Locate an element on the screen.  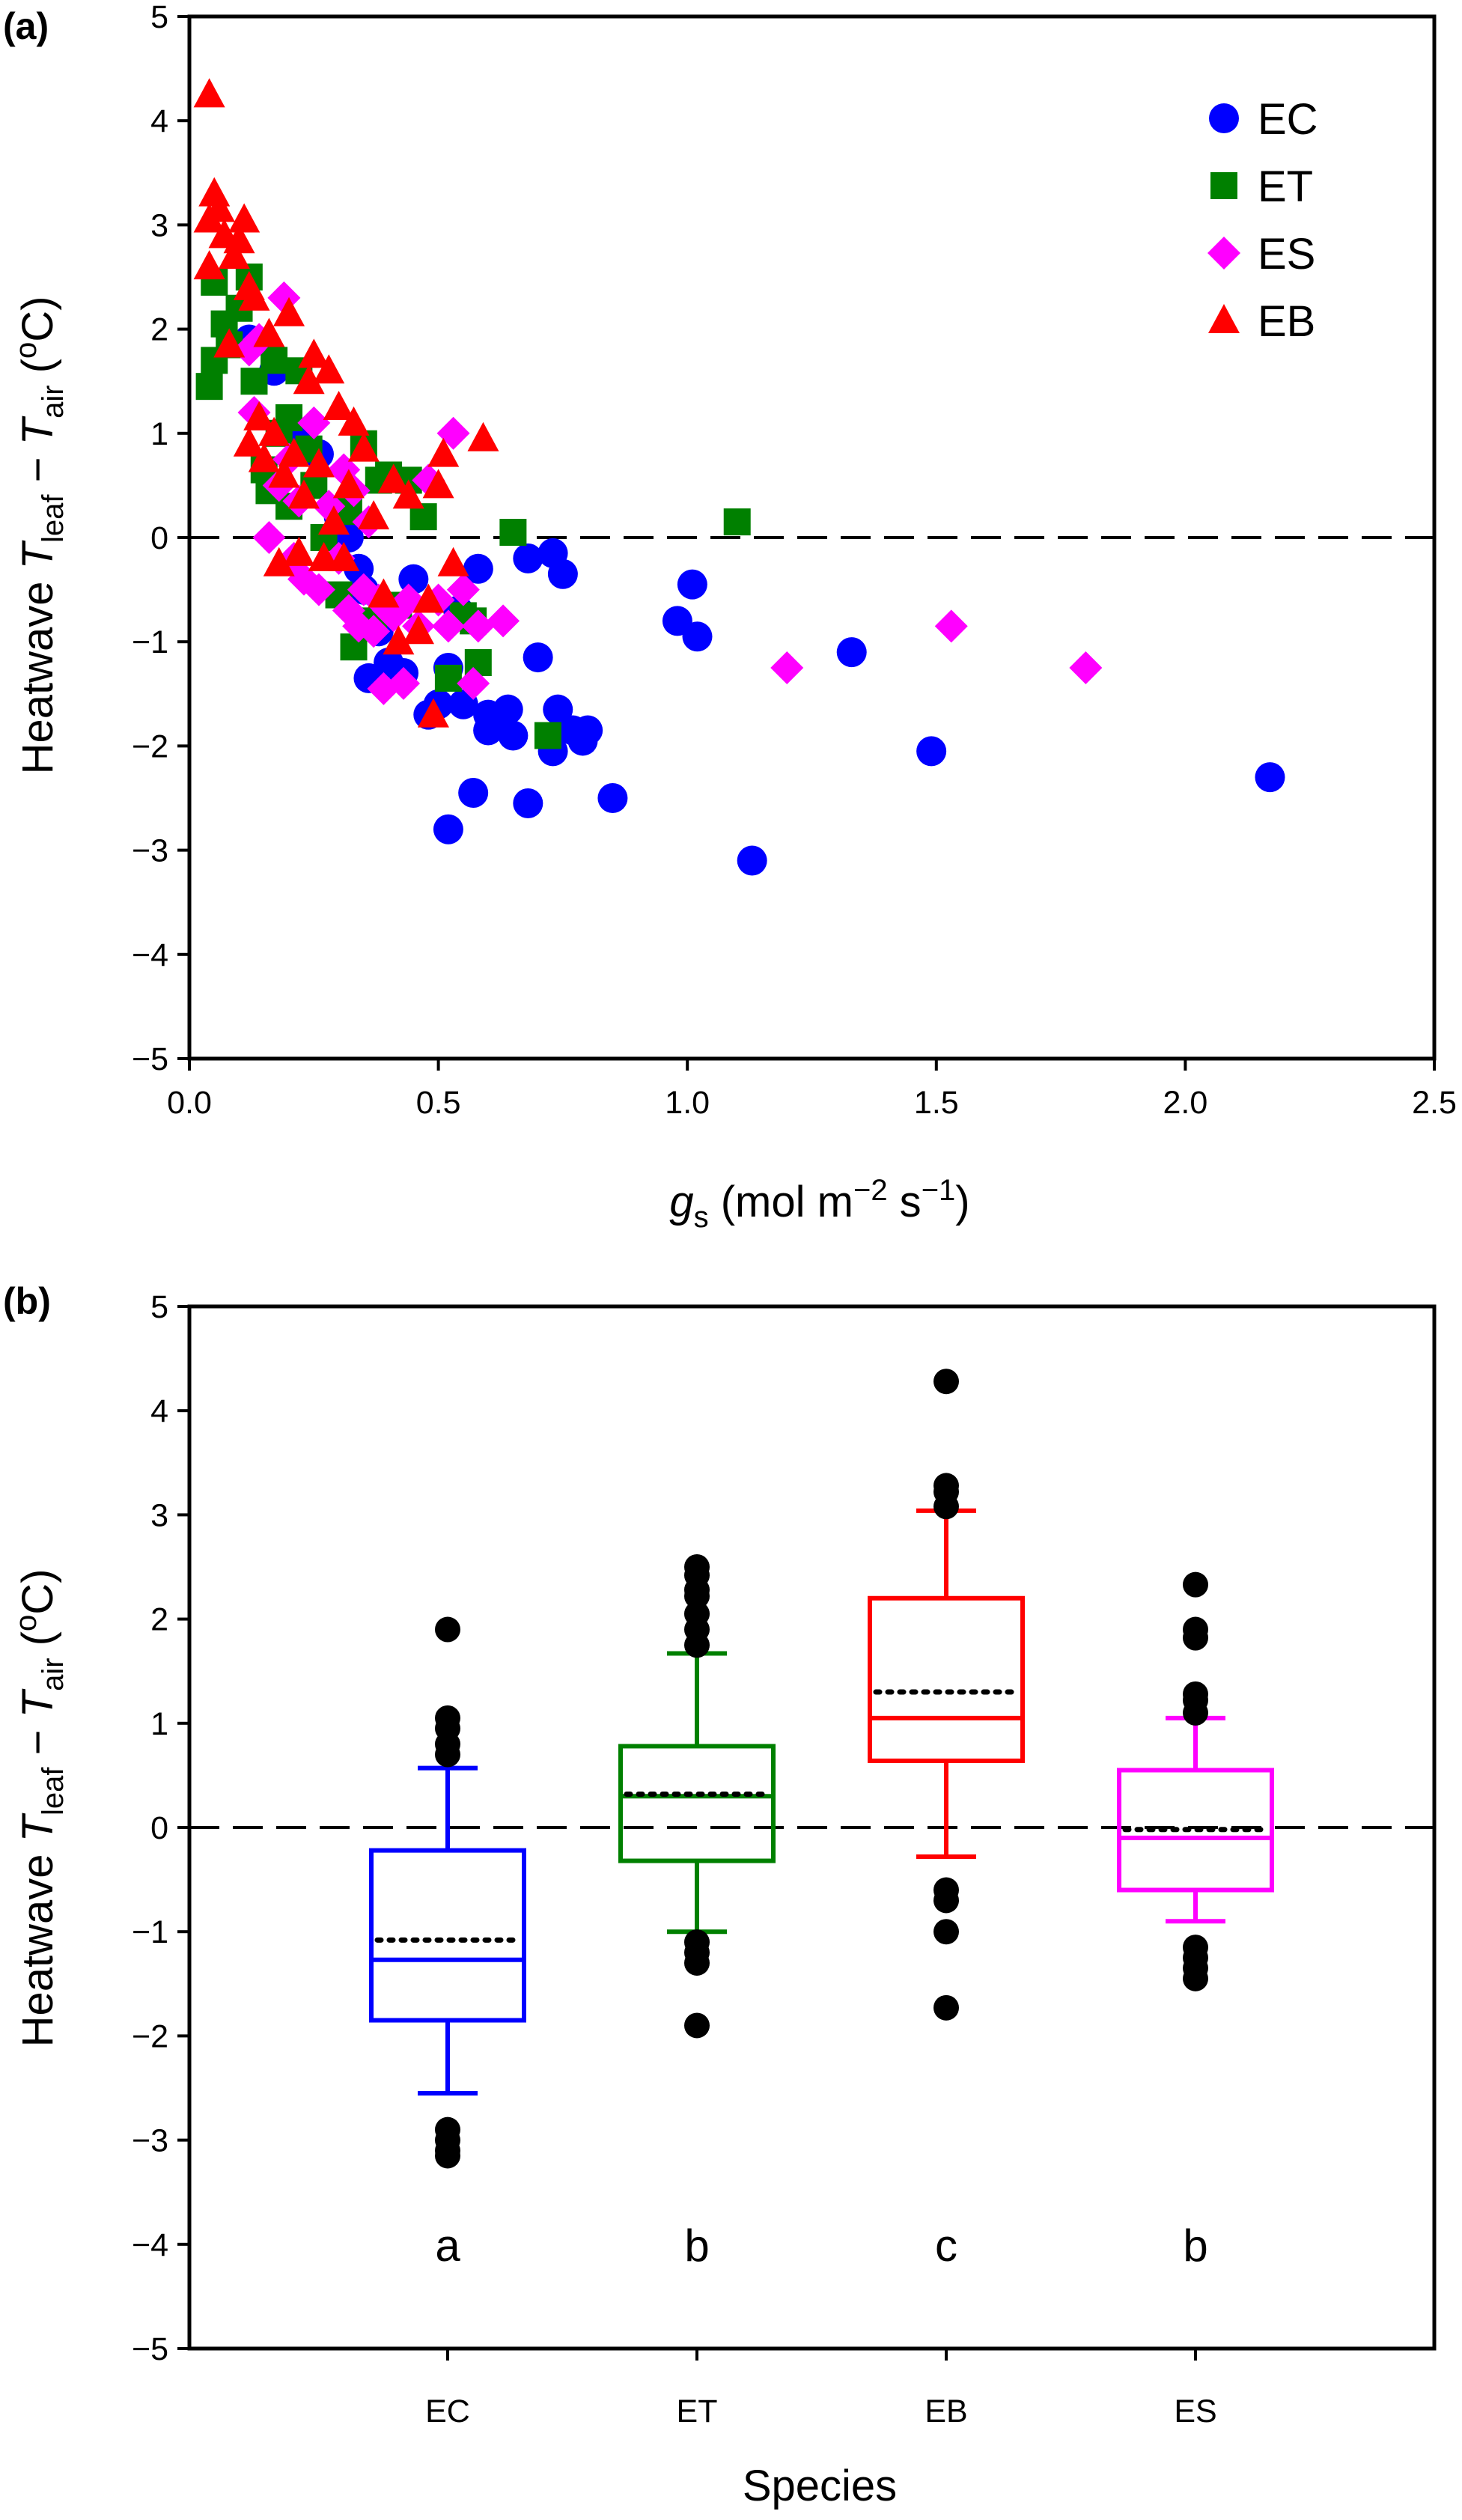
y-tick-label: 1 is located at coordinates (159, 434).